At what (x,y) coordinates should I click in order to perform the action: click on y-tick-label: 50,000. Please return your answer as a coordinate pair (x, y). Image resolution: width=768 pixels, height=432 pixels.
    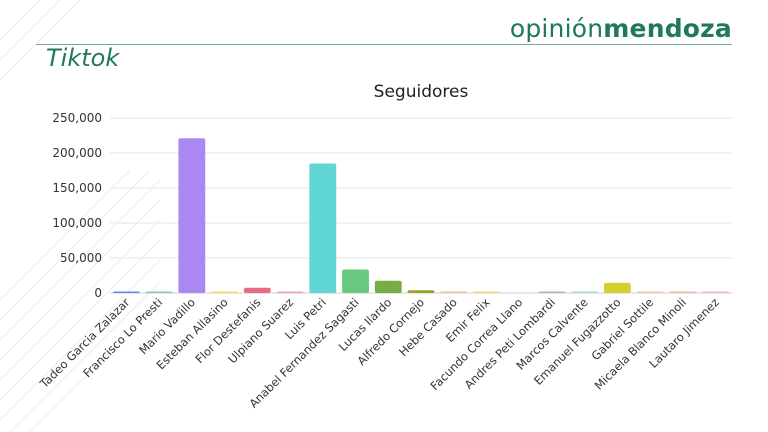
    Looking at the image, I should click on (81, 258).